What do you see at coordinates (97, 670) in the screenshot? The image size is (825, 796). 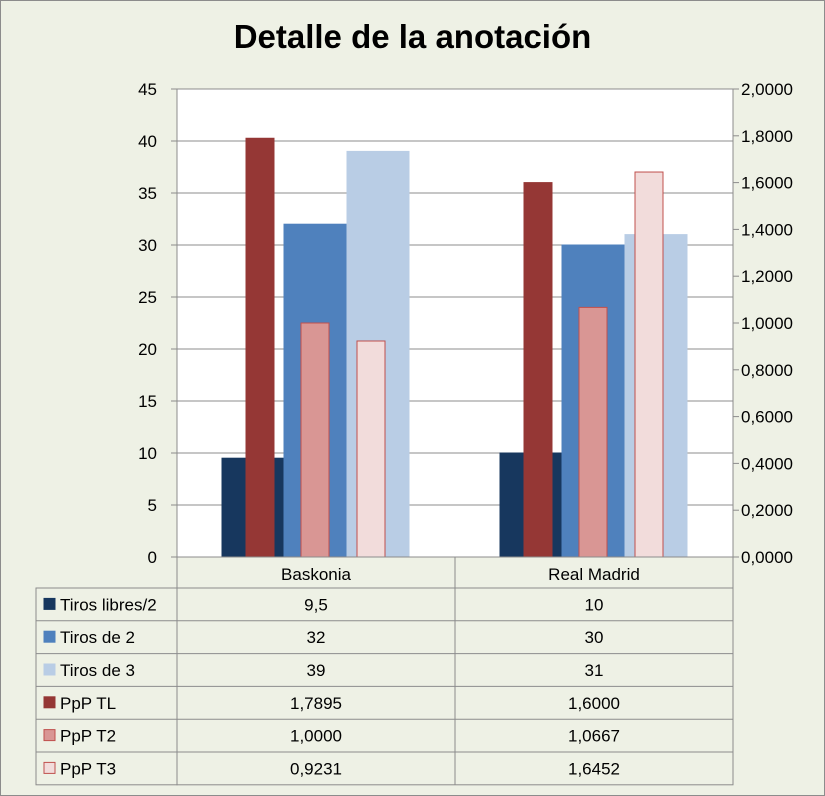 I see `legend-label: Tiros de 3` at bounding box center [97, 670].